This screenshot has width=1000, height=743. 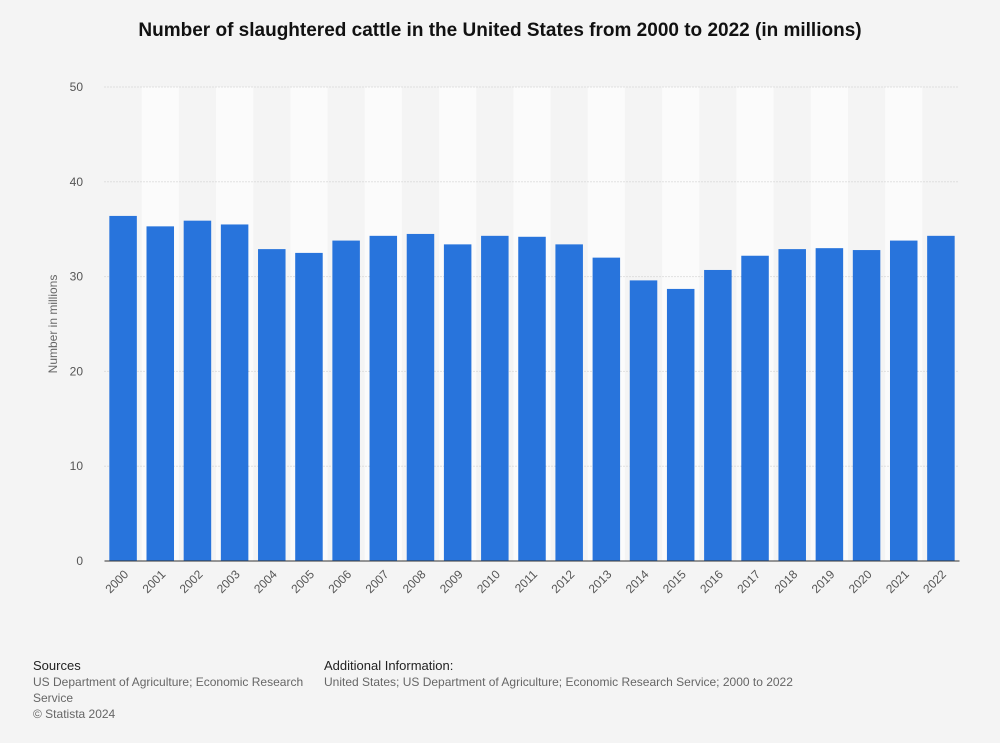 I want to click on sources-title: Sources, so click(x=57, y=665).